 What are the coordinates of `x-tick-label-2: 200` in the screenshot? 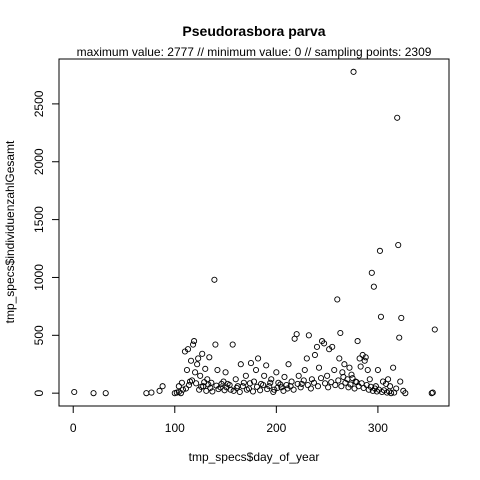 It's located at (276, 428).